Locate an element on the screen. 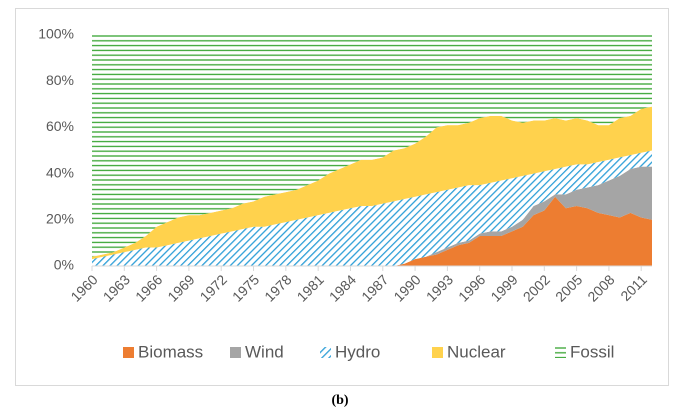 The image size is (680, 414). y-tick-label: 100% is located at coordinates (56, 34).